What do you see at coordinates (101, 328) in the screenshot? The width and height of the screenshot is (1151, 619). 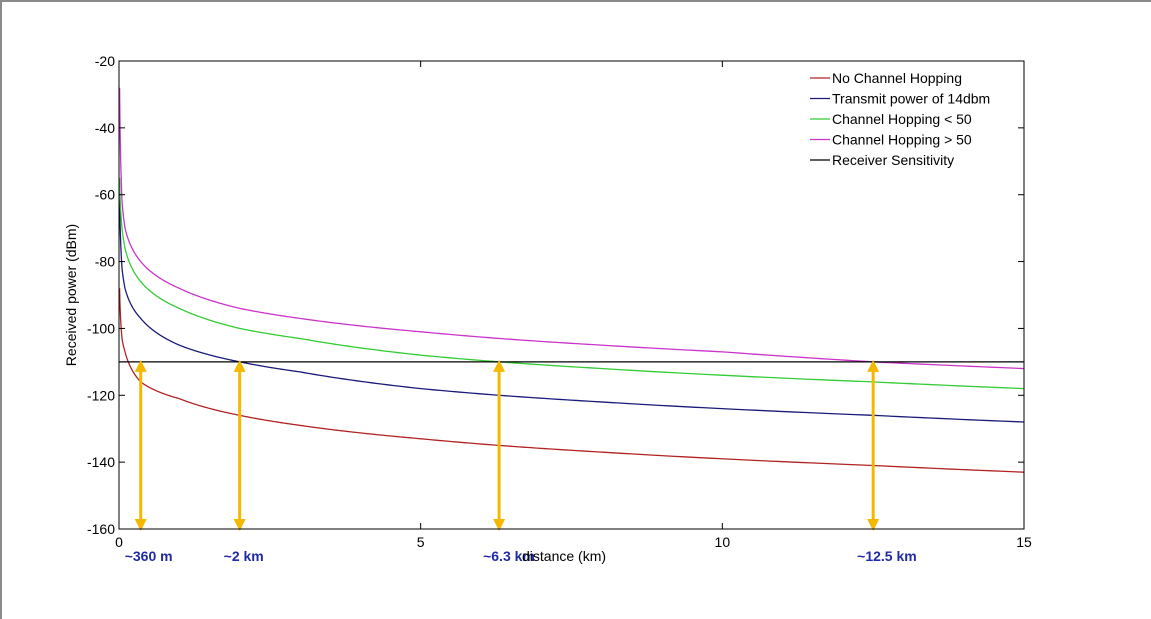 I see `y-tick-label-4: -100` at bounding box center [101, 328].